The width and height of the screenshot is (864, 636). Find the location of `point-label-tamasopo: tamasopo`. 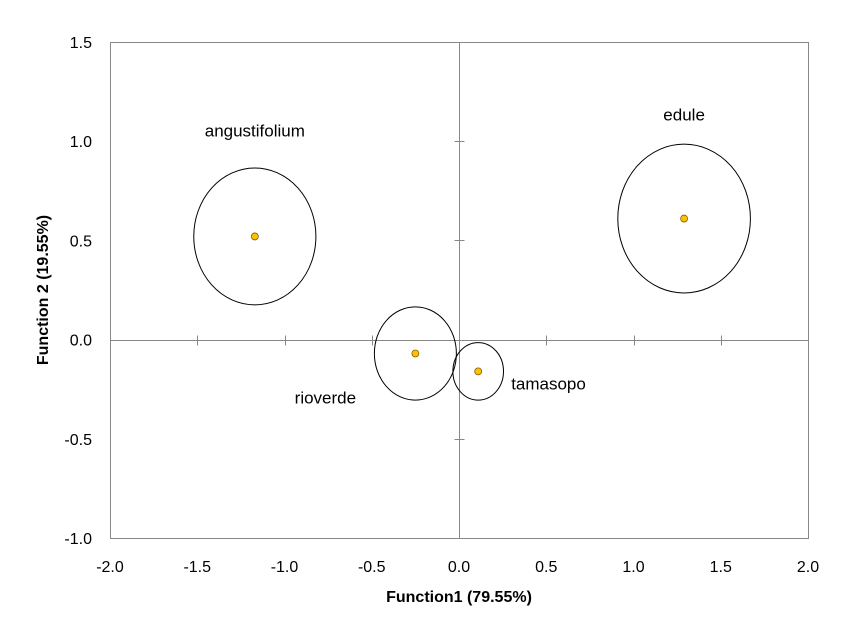

point-label-tamasopo: tamasopo is located at coordinates (548, 383).